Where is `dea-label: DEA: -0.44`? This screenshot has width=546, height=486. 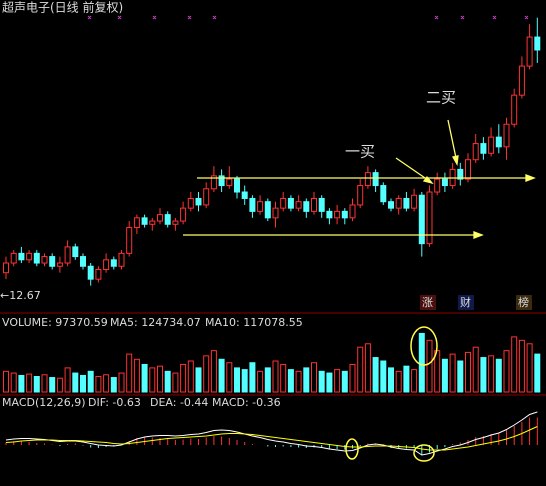
dea-label: DEA: -0.44 is located at coordinates (179, 402).